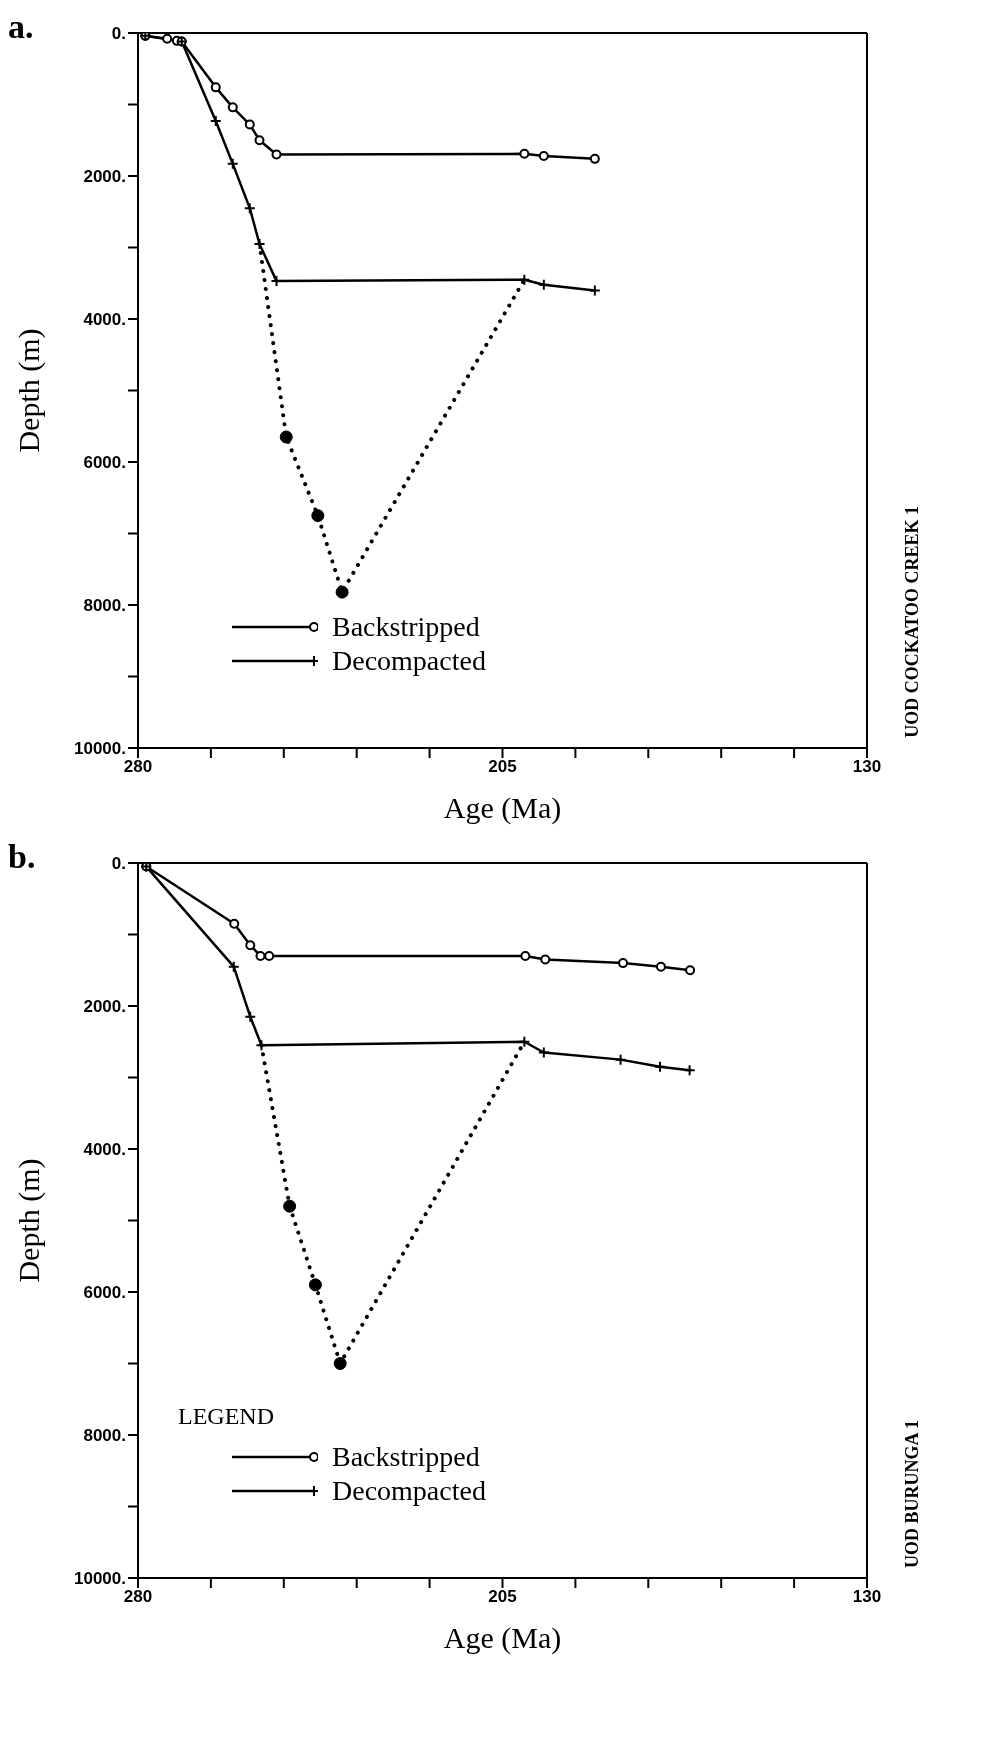 The width and height of the screenshot is (1004, 1743). Describe the element at coordinates (22, 857) in the screenshot. I see `chart-title: b.` at that location.